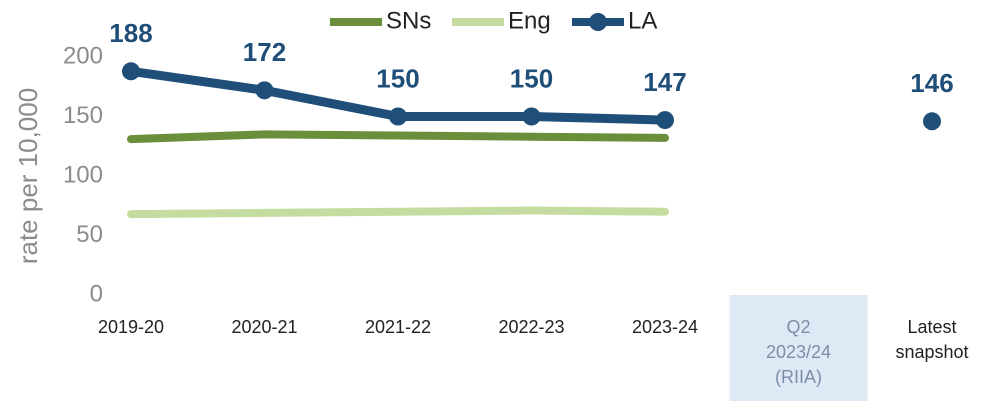 This screenshot has height=401, width=982. Describe the element at coordinates (665, 327) in the screenshot. I see `x-tick-label: 2023-24` at that location.